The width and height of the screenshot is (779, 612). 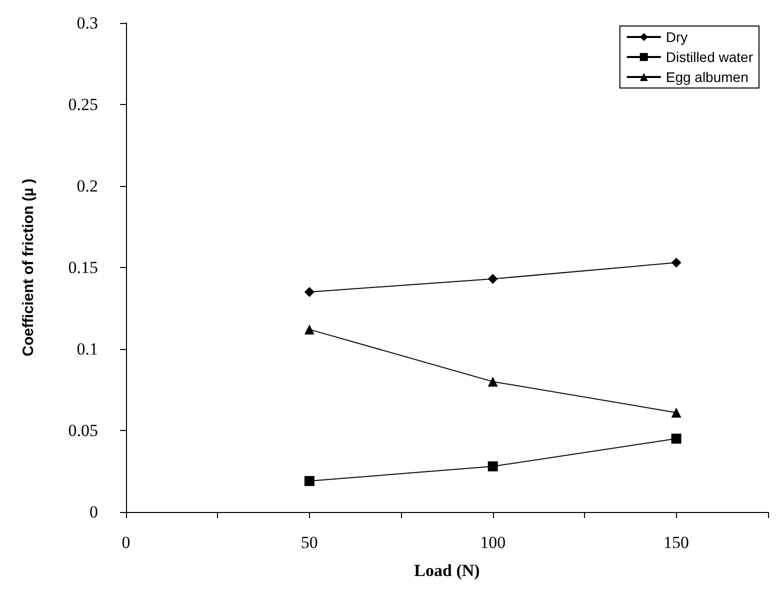 I want to click on x-tick-label: 50, so click(x=309, y=542).